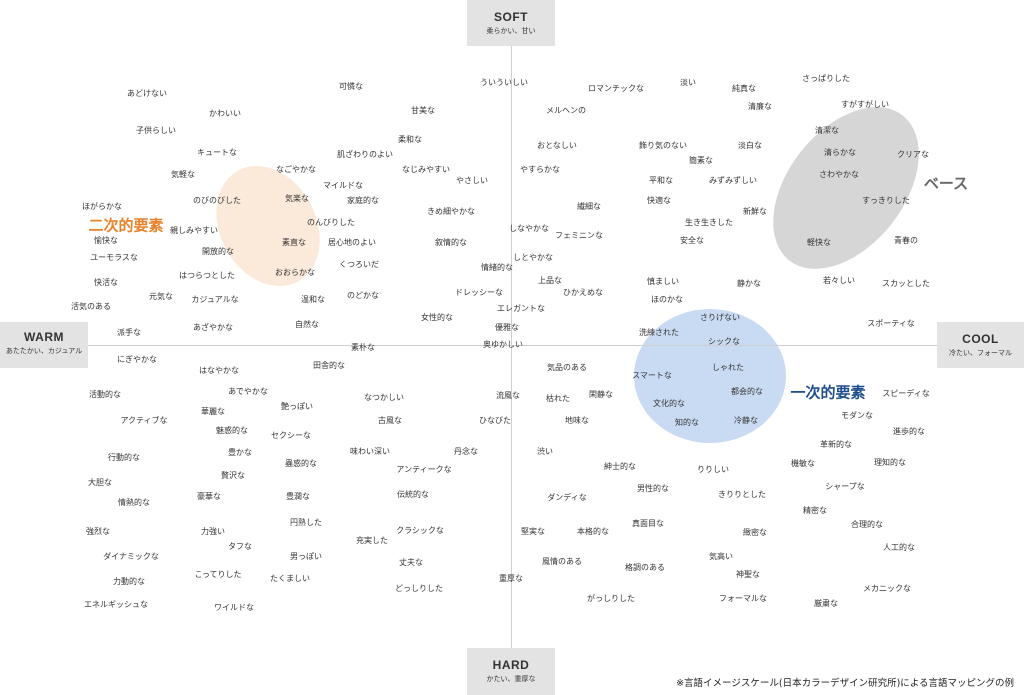 This screenshot has height=695, width=1024. Describe the element at coordinates (131, 556) in the screenshot. I see `word-label: ダイナミックな` at that location.